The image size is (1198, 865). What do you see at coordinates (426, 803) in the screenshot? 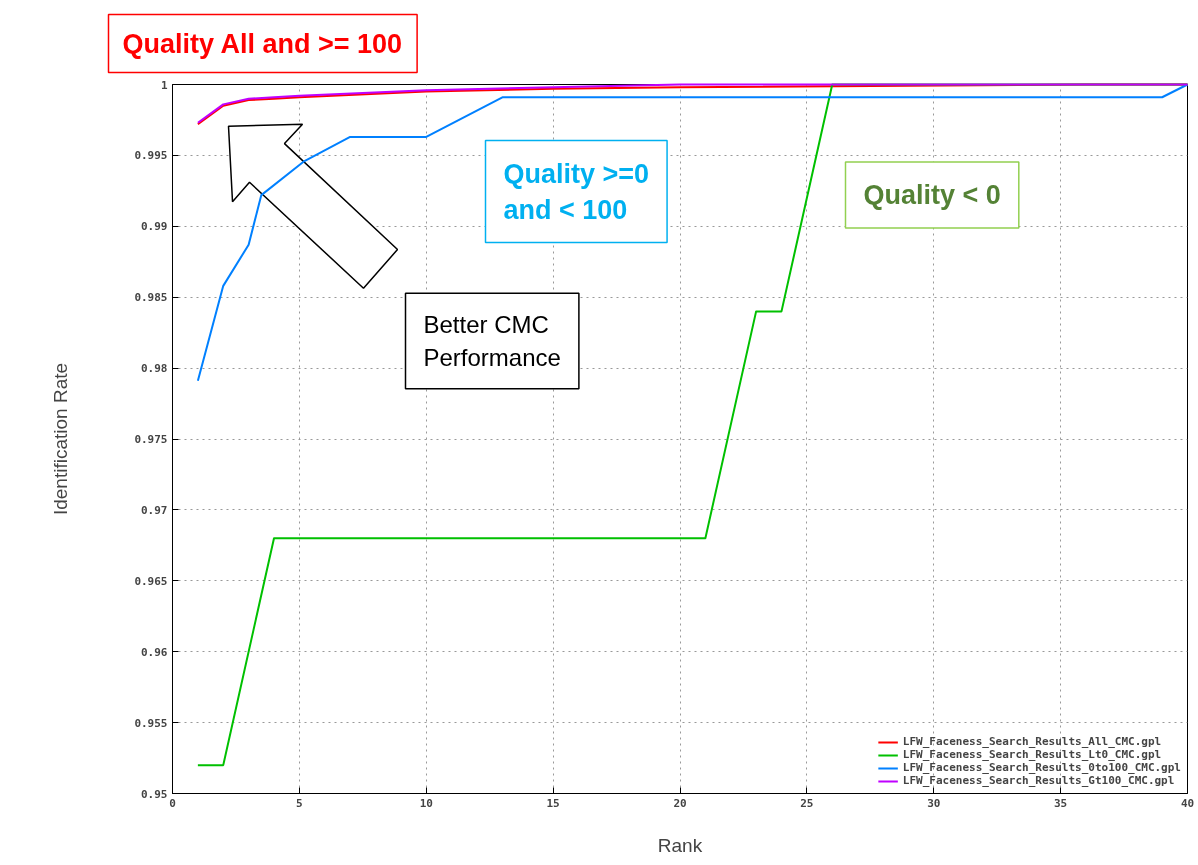
I see `x-tick-label: 10` at bounding box center [426, 803].